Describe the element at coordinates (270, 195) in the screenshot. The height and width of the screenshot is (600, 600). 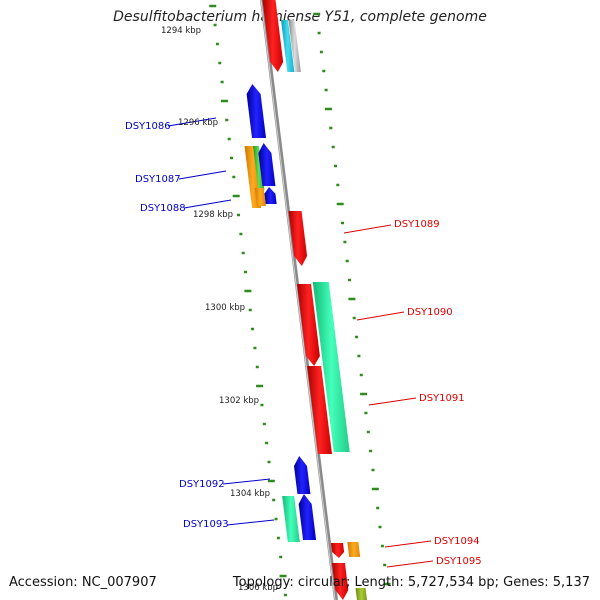
I see `gene-arrow-dsy1088` at that location.